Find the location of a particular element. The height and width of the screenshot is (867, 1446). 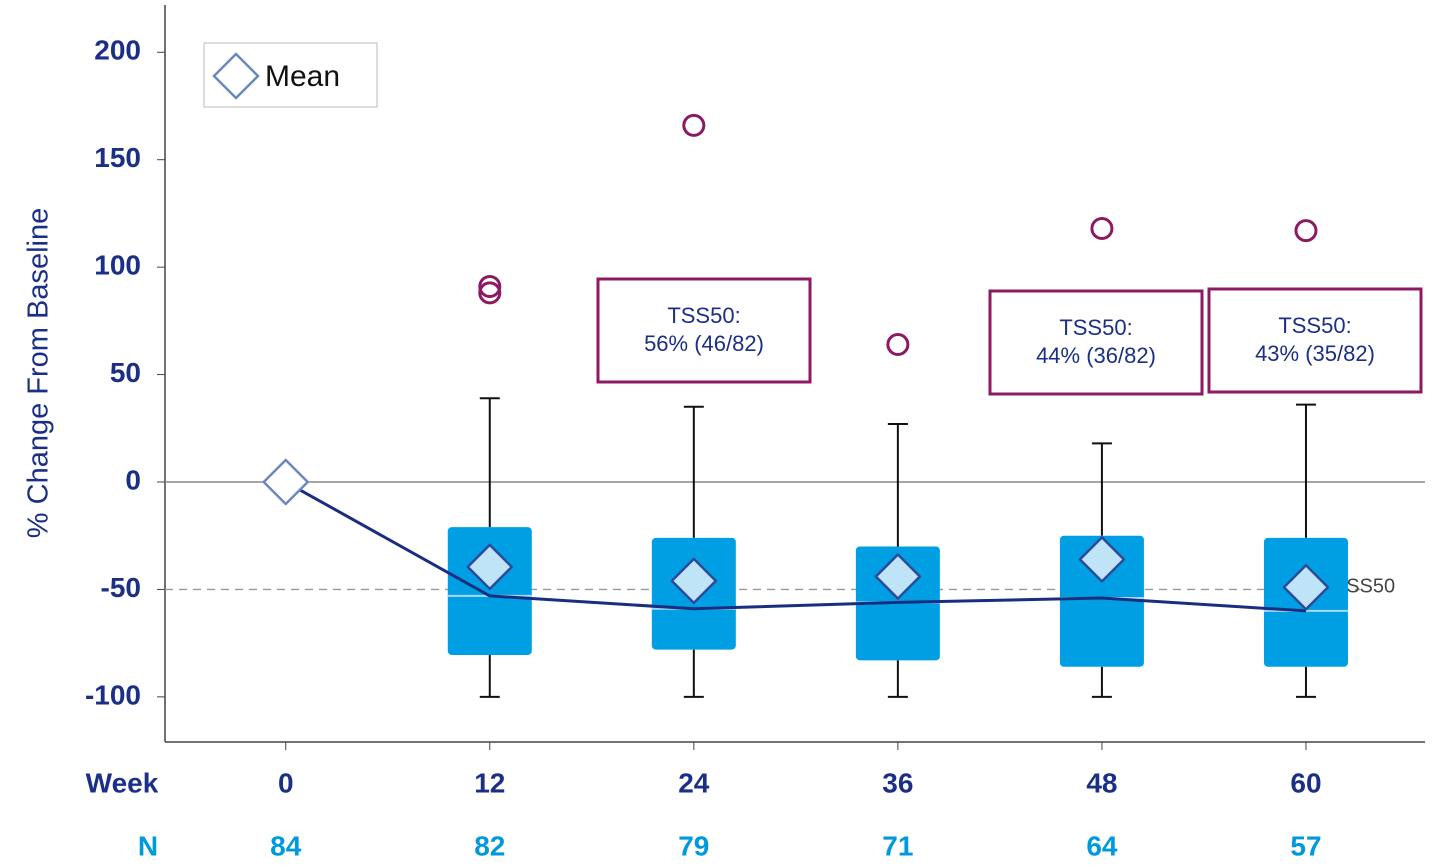

y-tick-label: 0 is located at coordinates (133, 479).